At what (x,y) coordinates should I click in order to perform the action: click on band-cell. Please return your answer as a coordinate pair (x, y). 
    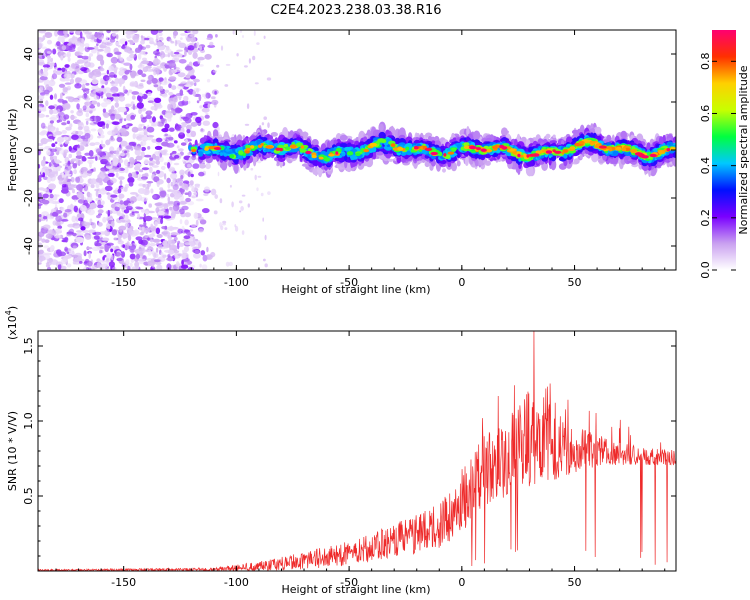
    Looking at the image, I should click on (381, 127).